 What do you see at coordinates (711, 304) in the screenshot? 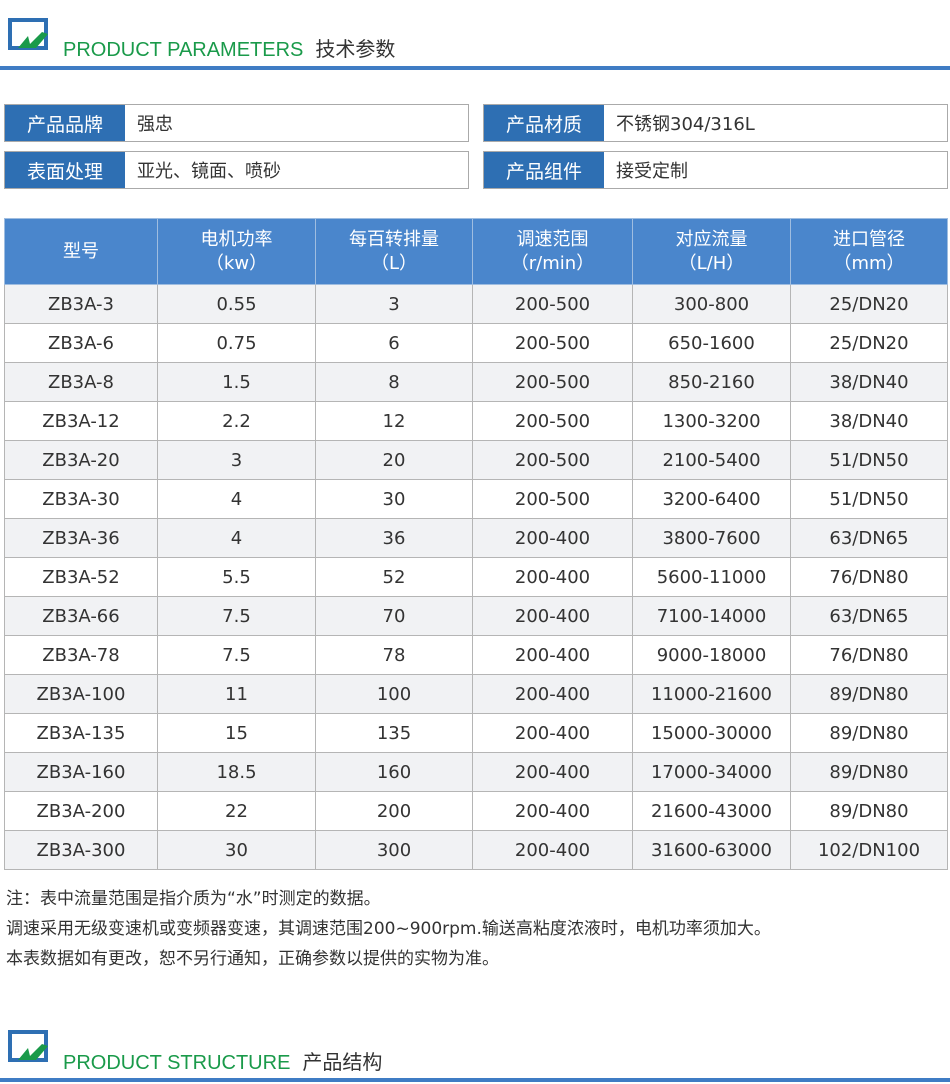
I see `table-cell: 300-800` at bounding box center [711, 304].